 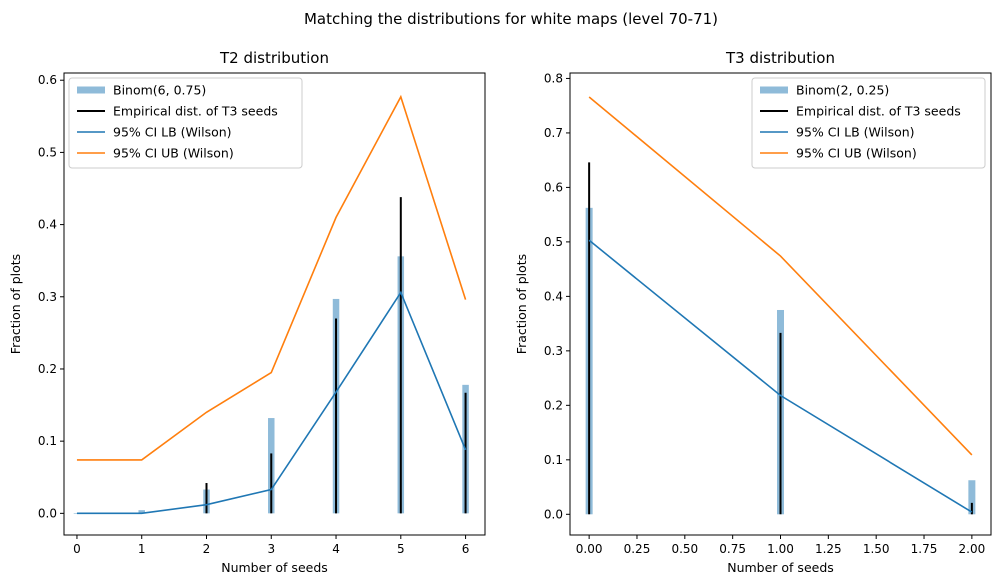 What do you see at coordinates (336, 549) in the screenshot?
I see `x-tick-label: 4` at bounding box center [336, 549].